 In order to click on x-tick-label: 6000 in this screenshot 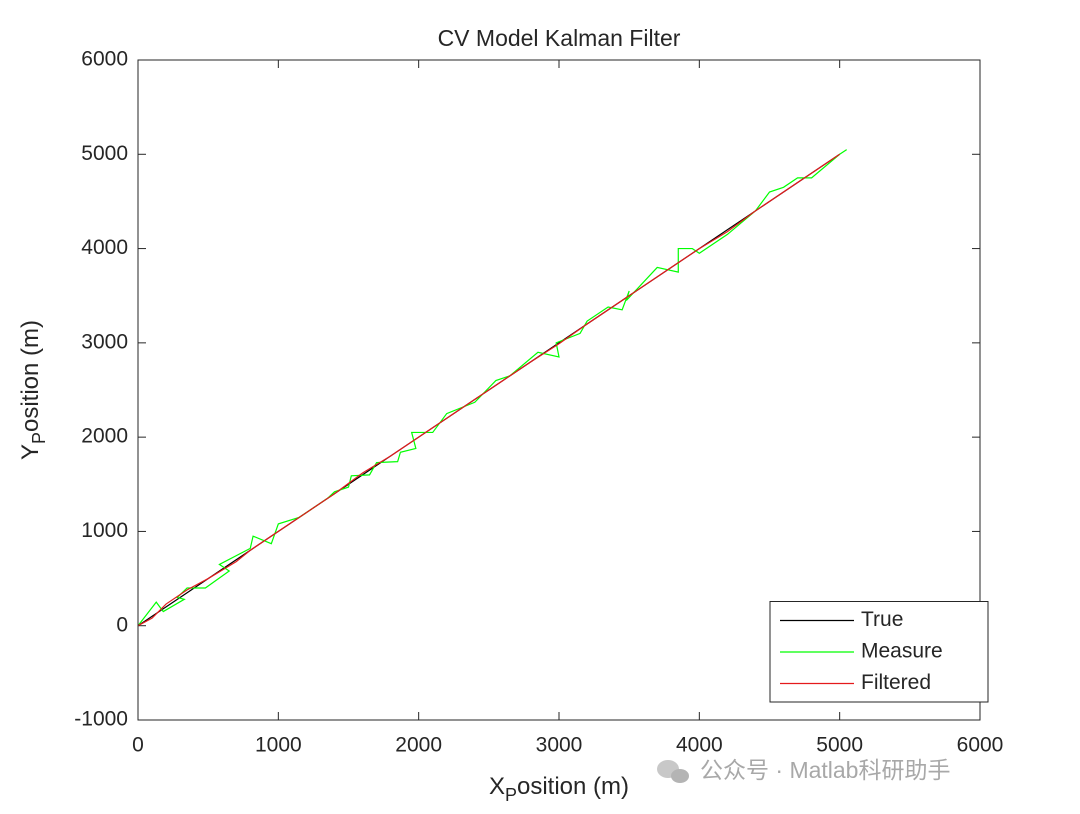, I will do `click(980, 745)`.